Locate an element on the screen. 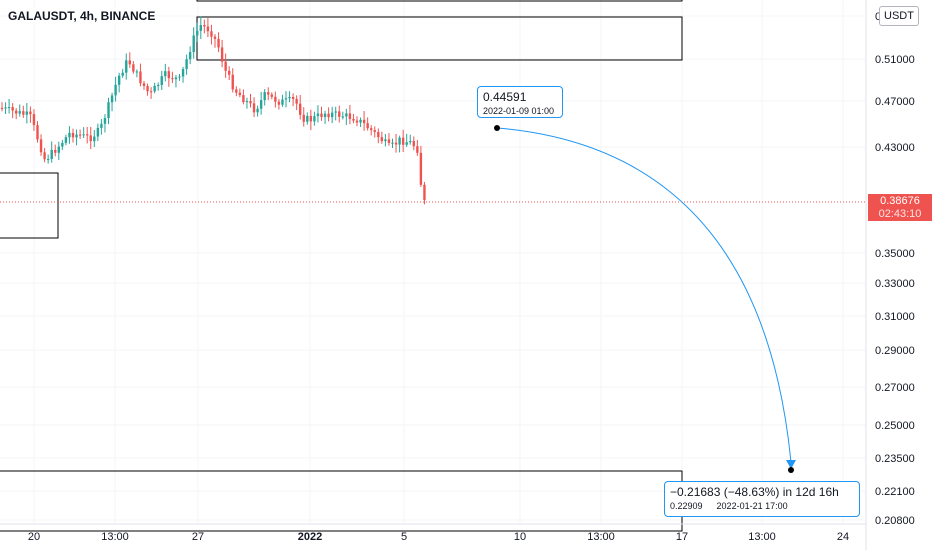 The image size is (932, 550). zone-top-edge is located at coordinates (439, 1).